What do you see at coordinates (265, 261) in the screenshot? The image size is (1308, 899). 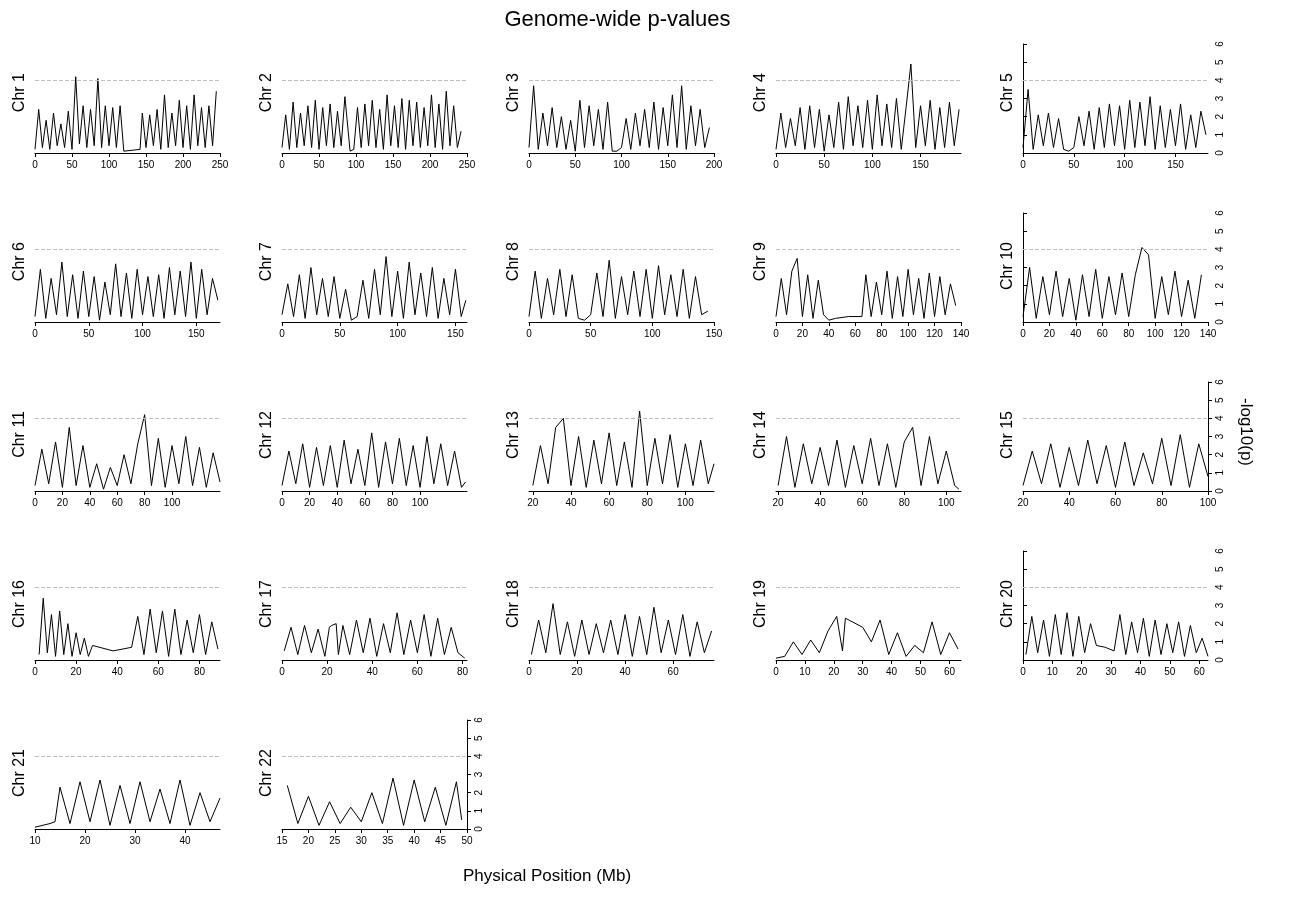 I see `y-axis-title: Chr 7` at bounding box center [265, 261].